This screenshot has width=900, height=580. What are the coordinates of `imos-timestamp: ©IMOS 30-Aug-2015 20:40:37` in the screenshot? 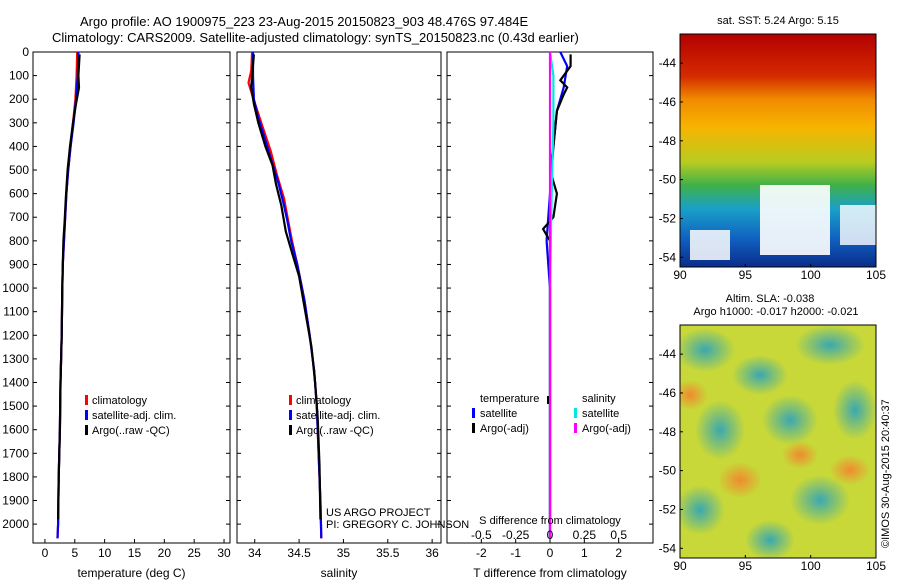 It's located at (886, 473).